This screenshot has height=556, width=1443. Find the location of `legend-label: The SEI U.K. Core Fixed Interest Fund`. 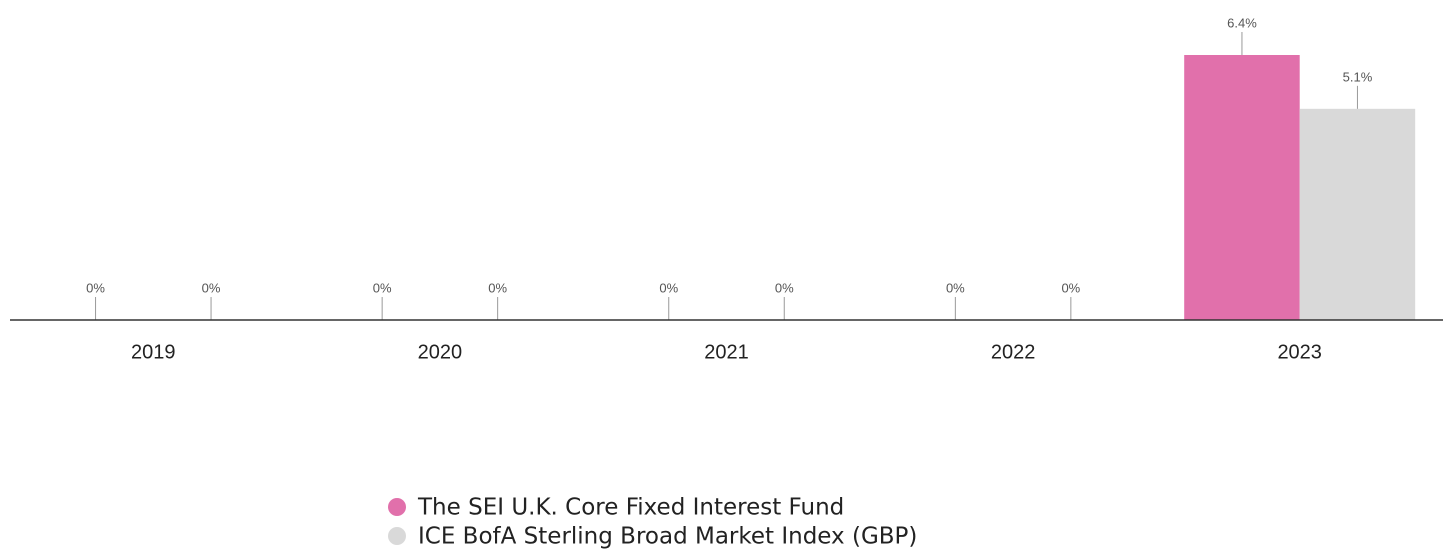

legend-label: The SEI U.K. Core Fixed Interest Fund is located at coordinates (630, 508).